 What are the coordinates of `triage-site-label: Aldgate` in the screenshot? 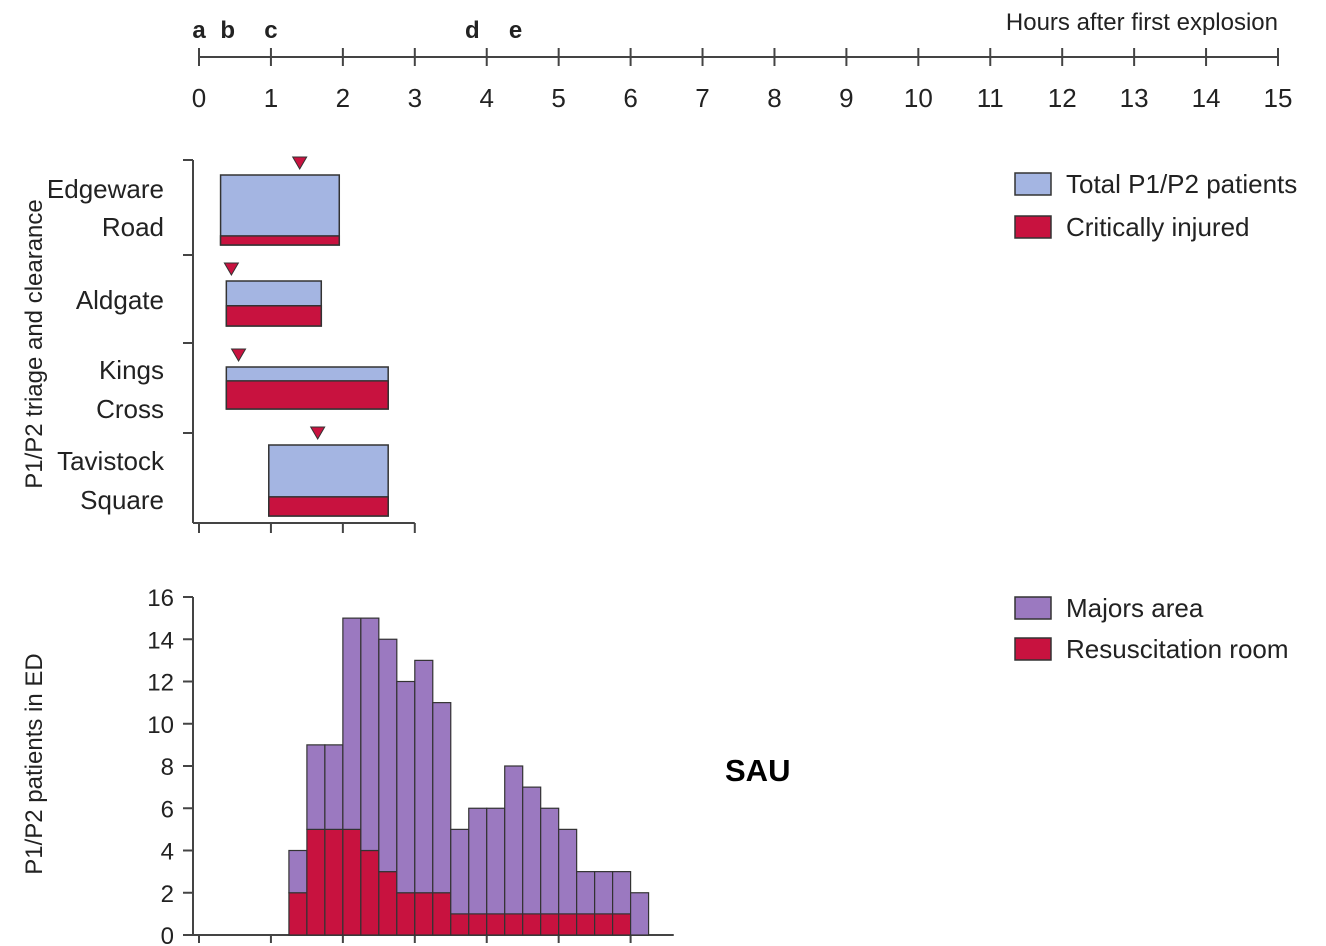 It's located at (120, 300).